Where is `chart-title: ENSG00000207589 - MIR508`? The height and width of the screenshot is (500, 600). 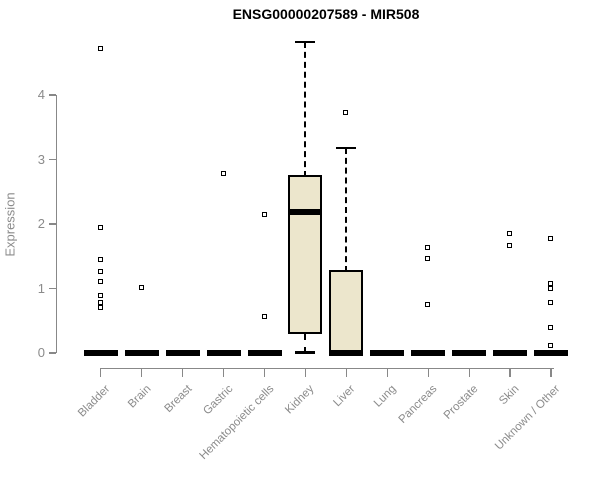 chart-title: ENSG00000207589 - MIR508 is located at coordinates (326, 14).